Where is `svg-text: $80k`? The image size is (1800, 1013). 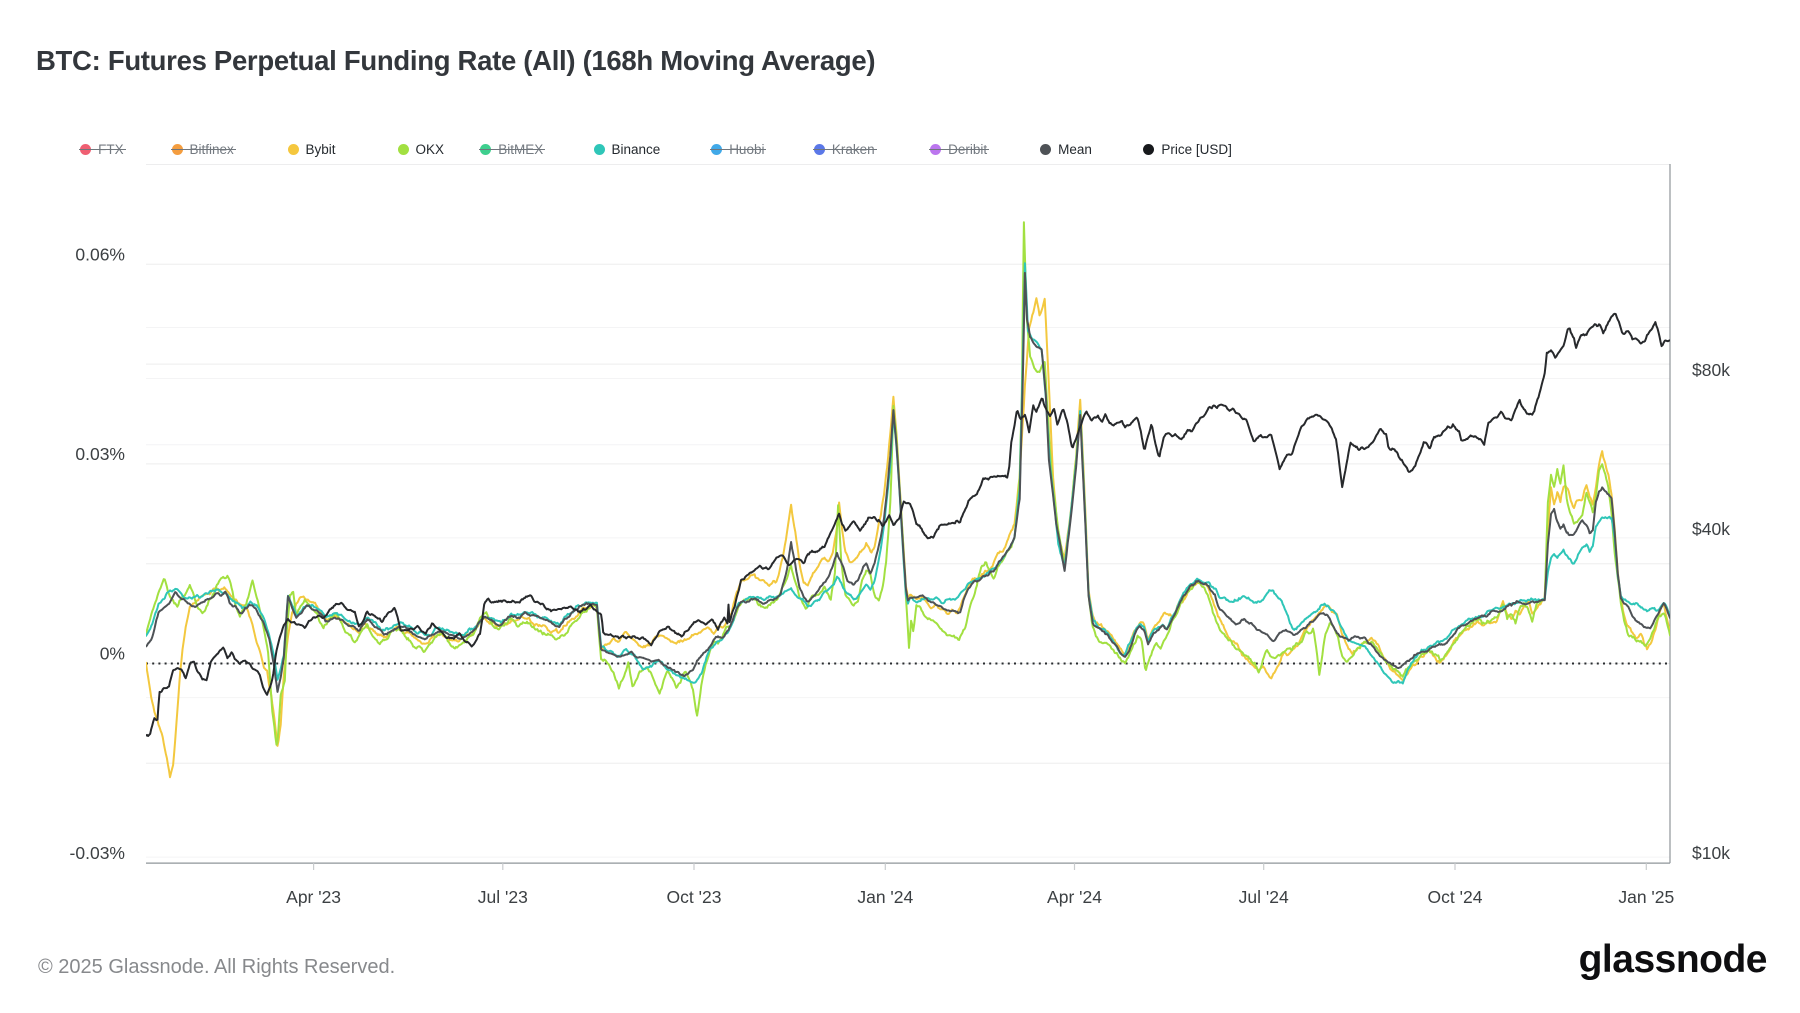
svg-text: $80k is located at coordinates (1711, 370).